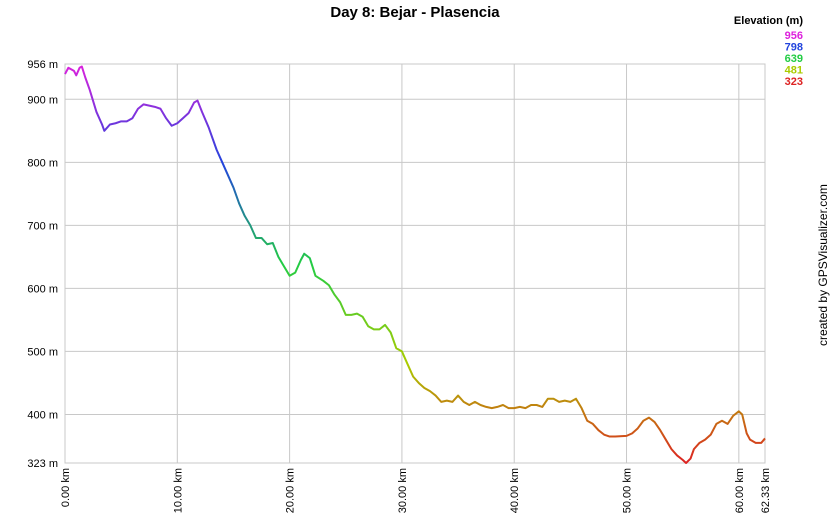  I want to click on credit: created by GPSVisualizer.com, so click(823, 265).